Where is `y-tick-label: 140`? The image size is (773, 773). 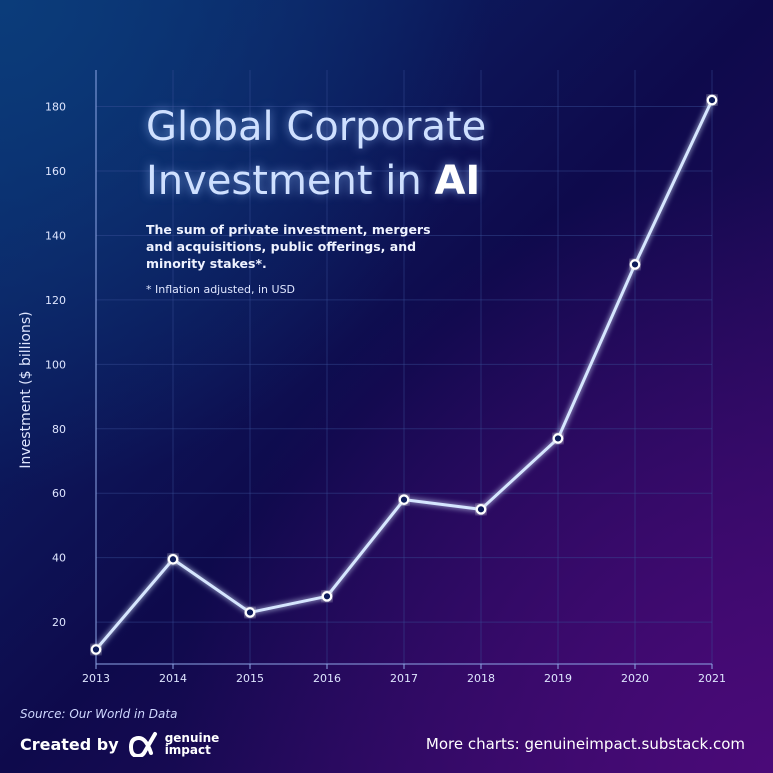
y-tick-label: 140 is located at coordinates (55, 235).